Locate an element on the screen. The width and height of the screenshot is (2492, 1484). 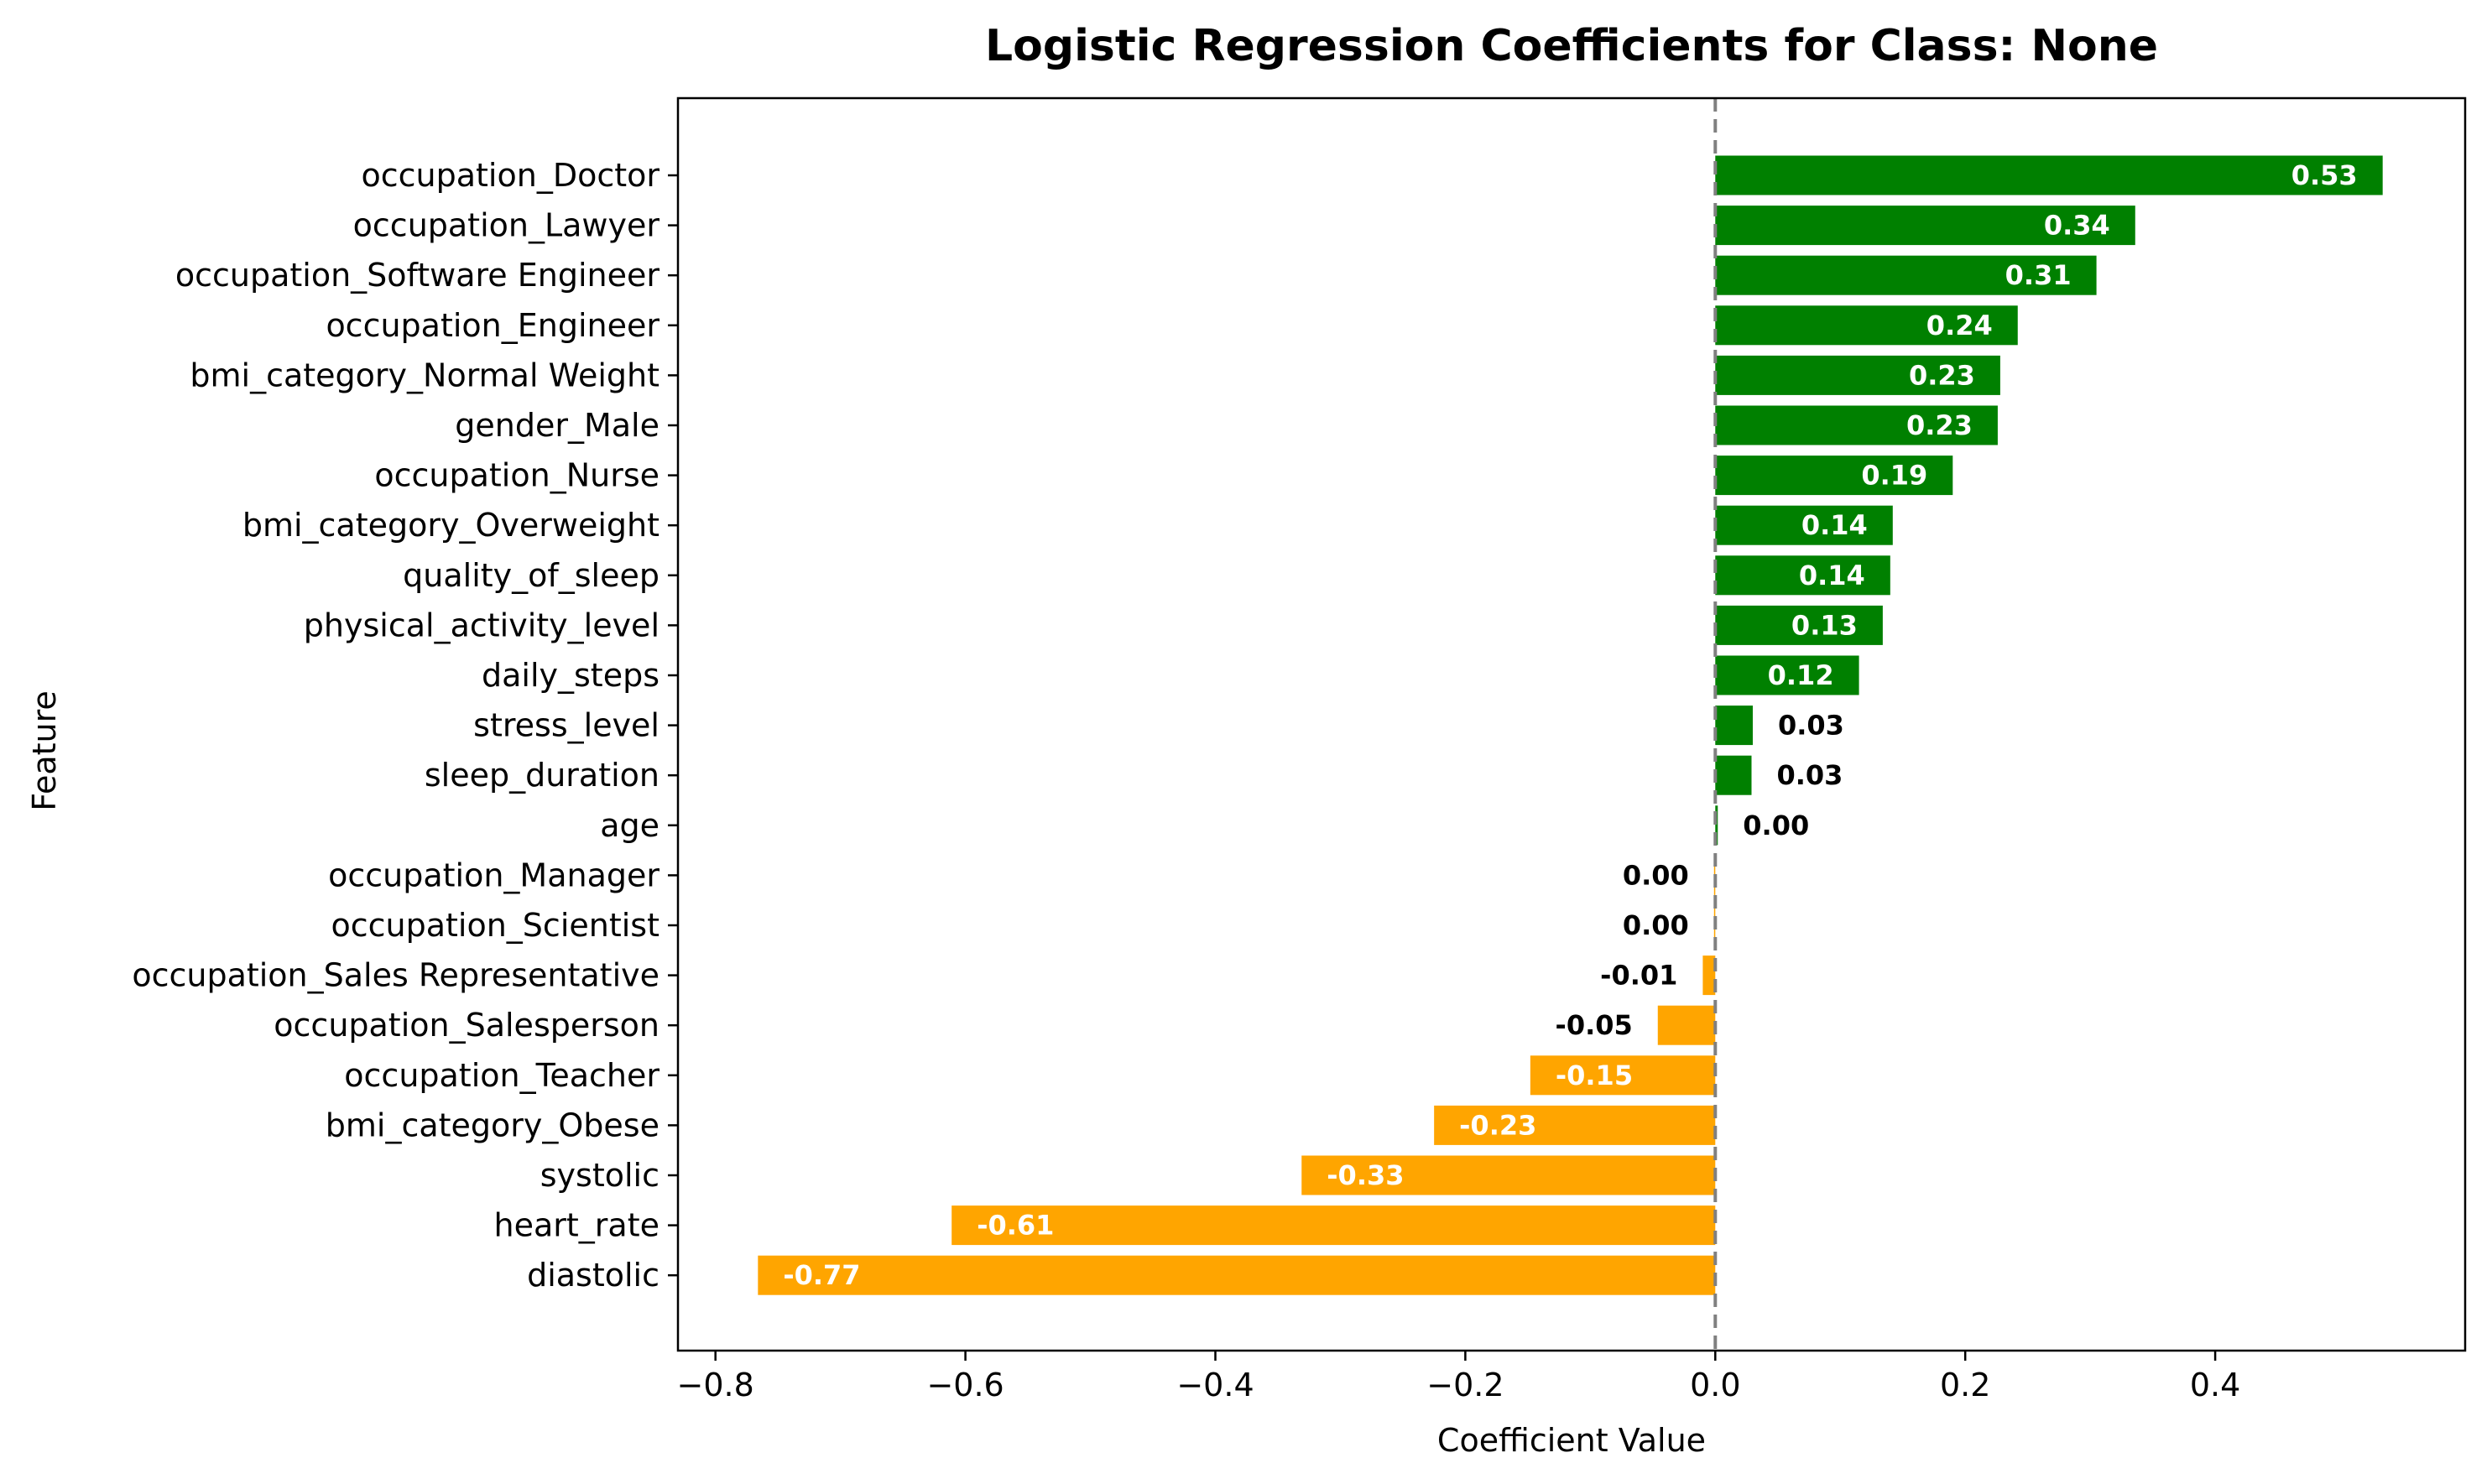
bar-quality-of-sleep is located at coordinates (1803, 575).